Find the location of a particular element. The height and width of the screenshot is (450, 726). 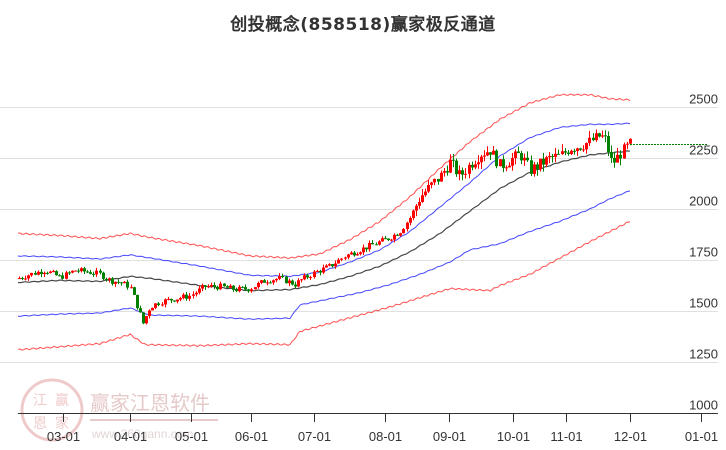

x-tick-label: 04-01 is located at coordinates (130, 436).